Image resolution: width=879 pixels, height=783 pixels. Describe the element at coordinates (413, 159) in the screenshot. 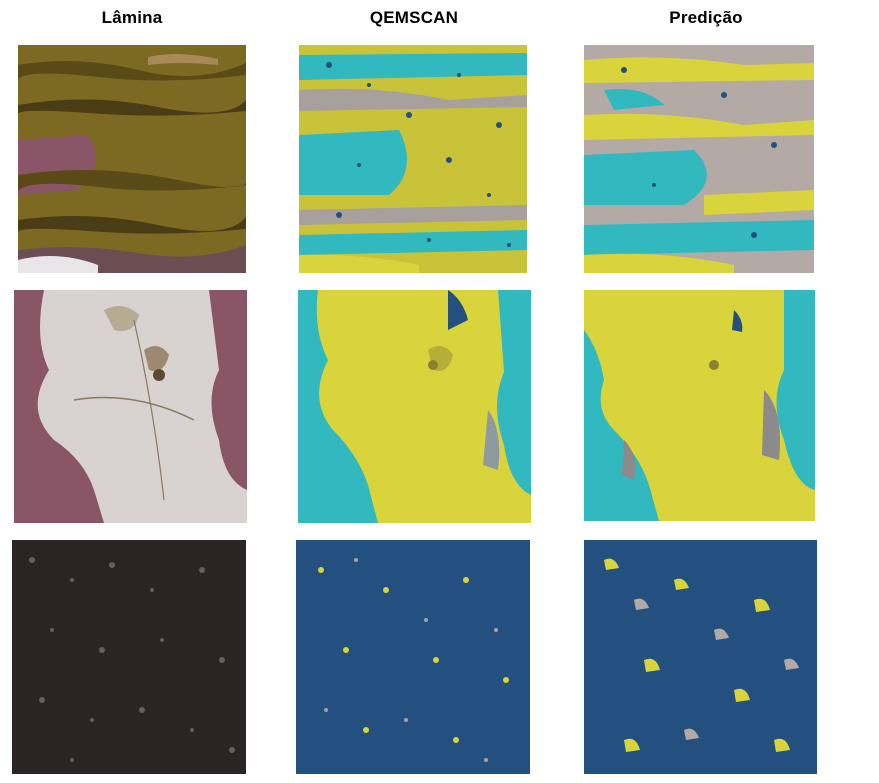

I see `qemscan-map-laminated` at that location.